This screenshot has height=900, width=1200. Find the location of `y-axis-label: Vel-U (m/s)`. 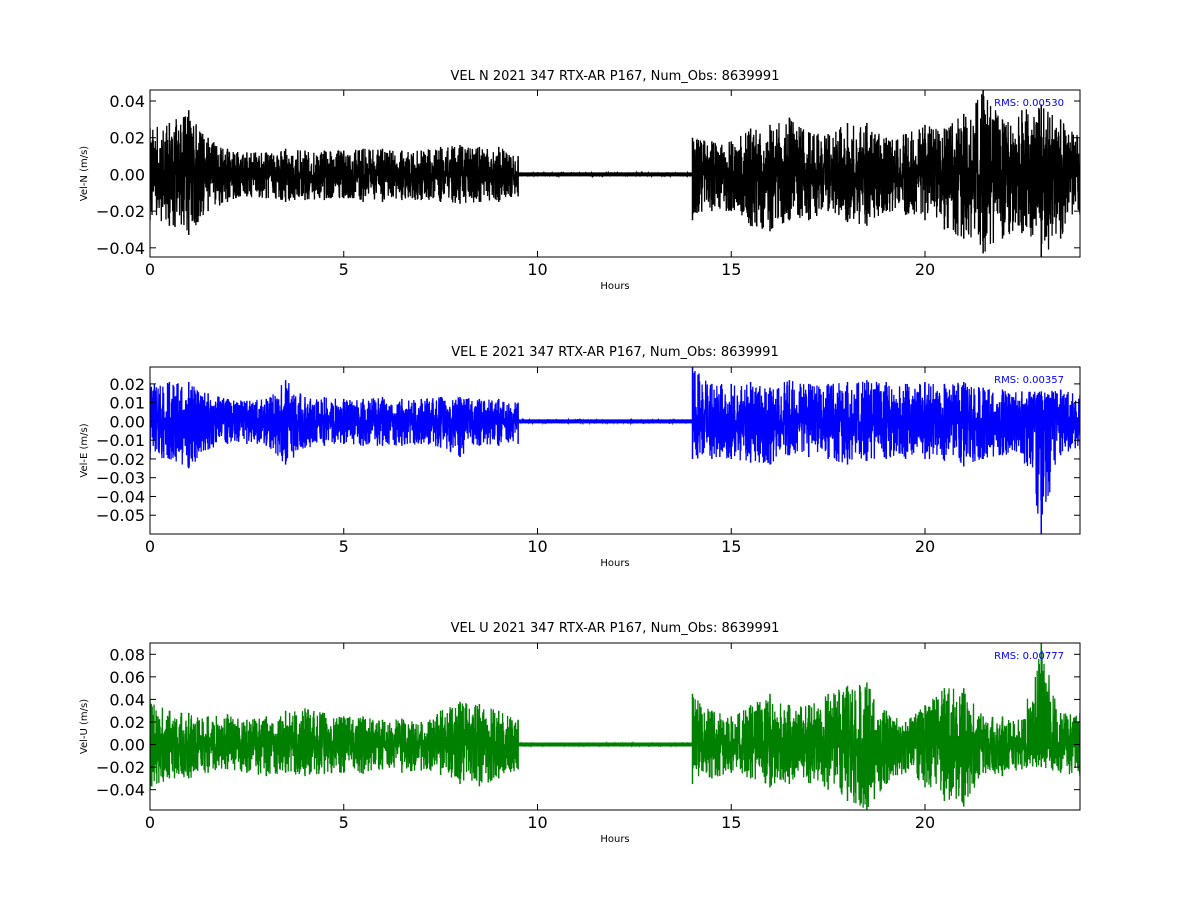

y-axis-label: Vel-U (m/s) is located at coordinates (84, 726).